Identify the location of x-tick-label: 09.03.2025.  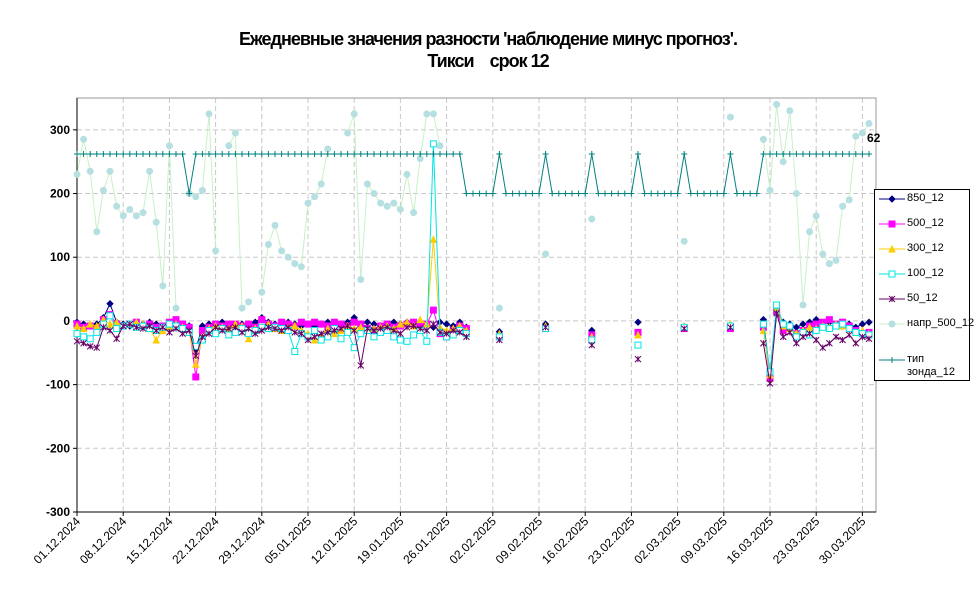
(704, 540).